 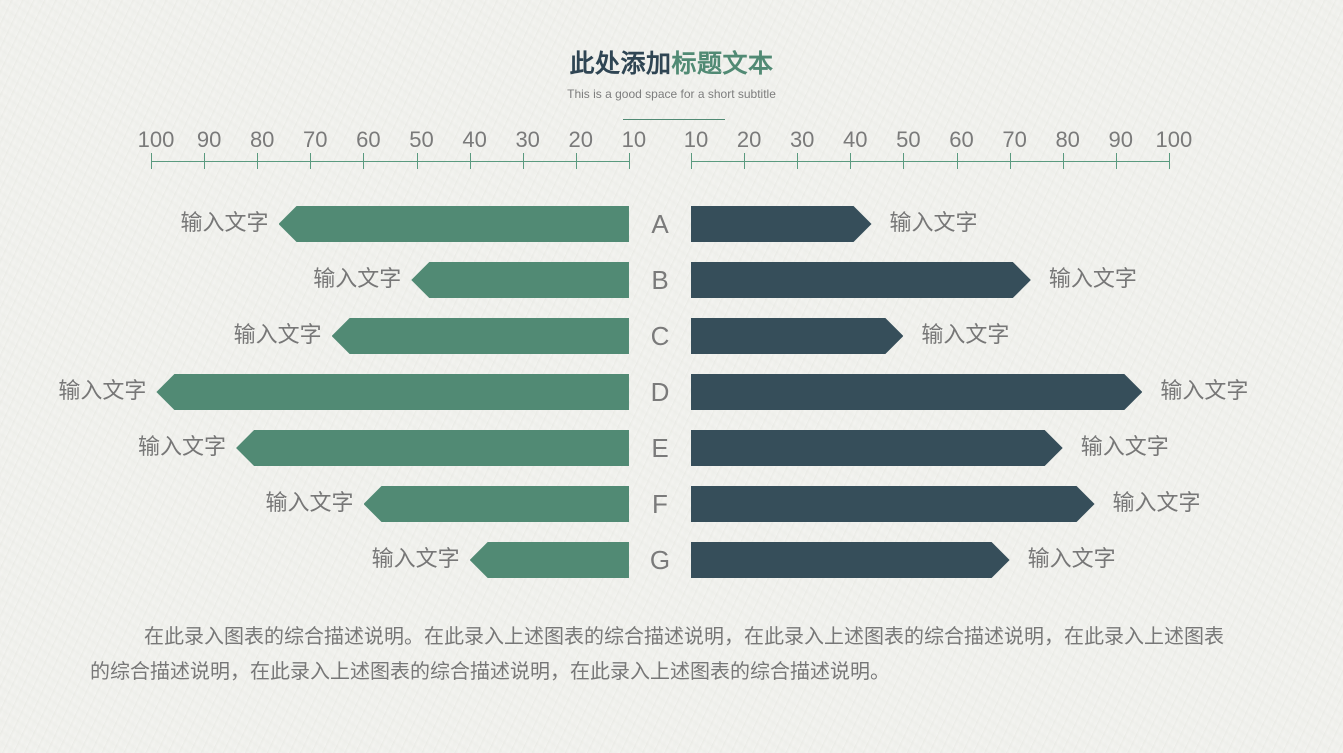 I want to click on category-label: F, so click(x=660, y=504).